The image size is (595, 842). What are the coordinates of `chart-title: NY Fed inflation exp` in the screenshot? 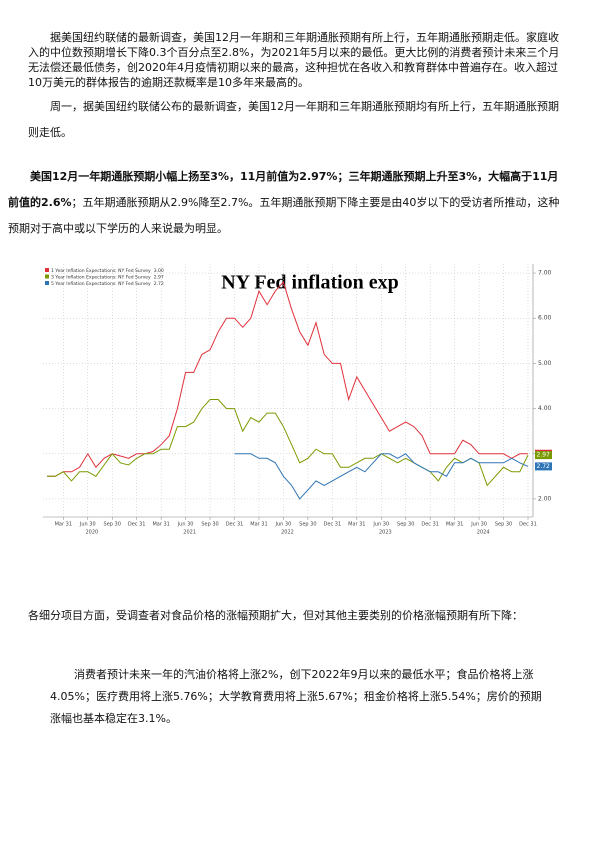 It's located at (310, 283).